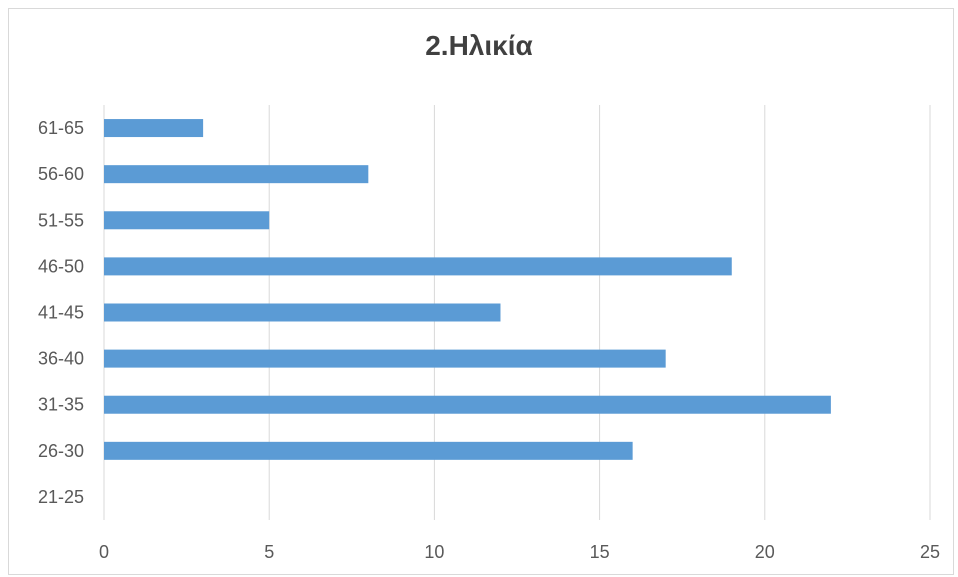 This screenshot has height=577, width=958. I want to click on y-tick-label: 51-55, so click(61, 220).